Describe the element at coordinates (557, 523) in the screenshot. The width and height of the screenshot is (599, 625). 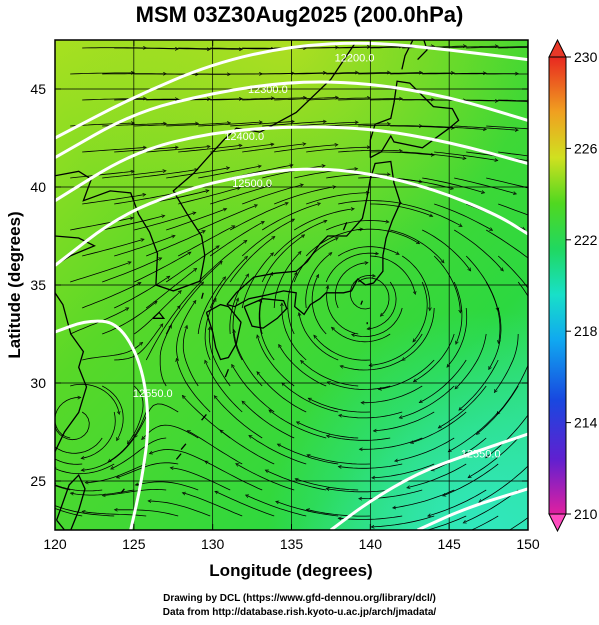
I see `colorbar-bottom-arrow` at that location.